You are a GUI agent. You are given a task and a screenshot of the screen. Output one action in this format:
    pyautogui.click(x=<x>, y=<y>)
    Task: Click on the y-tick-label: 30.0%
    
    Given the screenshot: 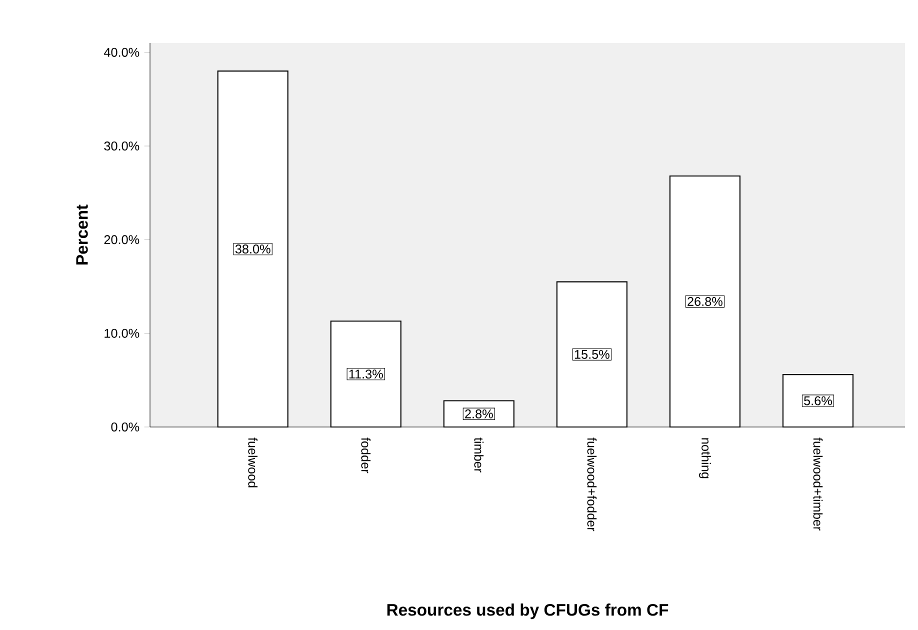 What is the action you would take?
    pyautogui.click(x=122, y=146)
    